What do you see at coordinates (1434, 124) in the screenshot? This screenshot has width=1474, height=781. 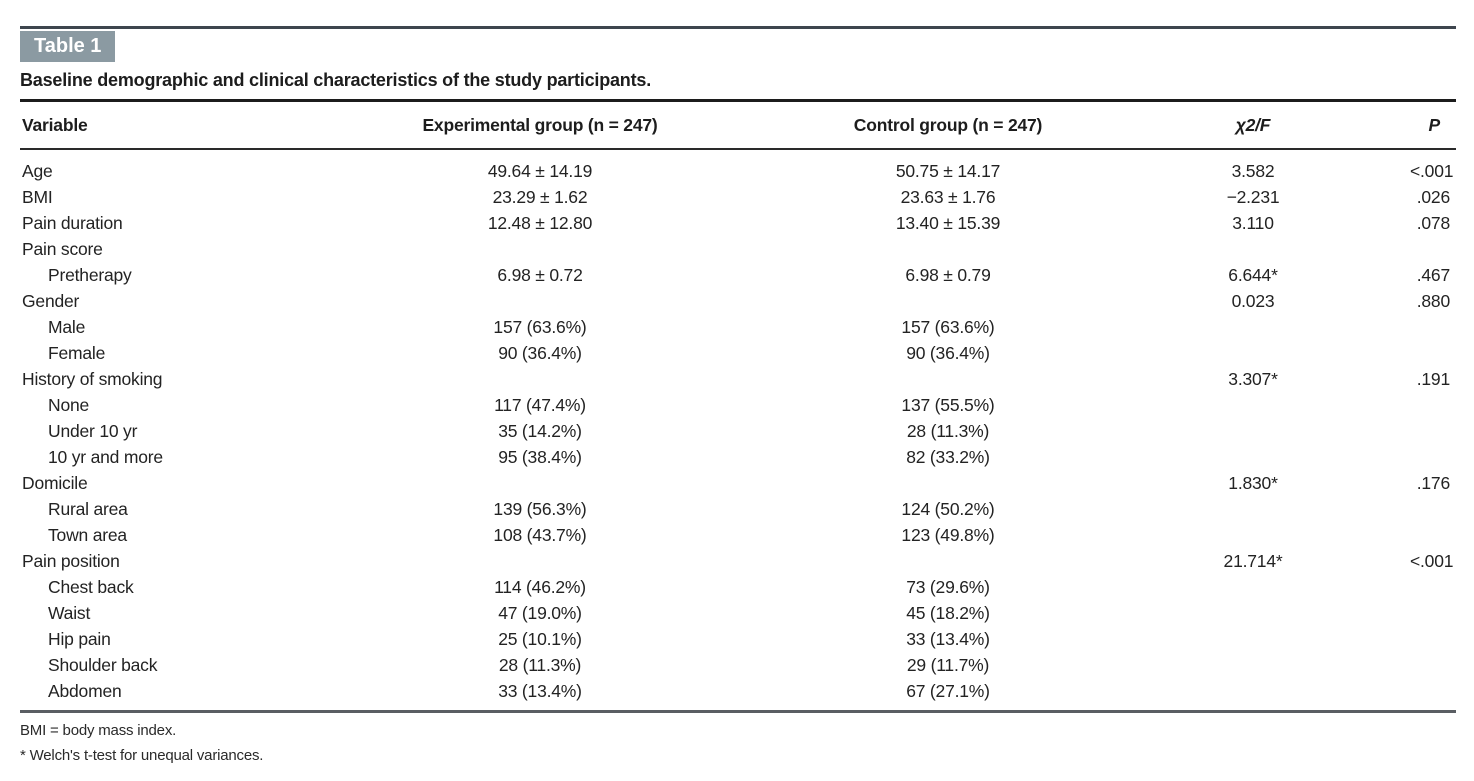 I see `column-header-p-value: P` at bounding box center [1434, 124].